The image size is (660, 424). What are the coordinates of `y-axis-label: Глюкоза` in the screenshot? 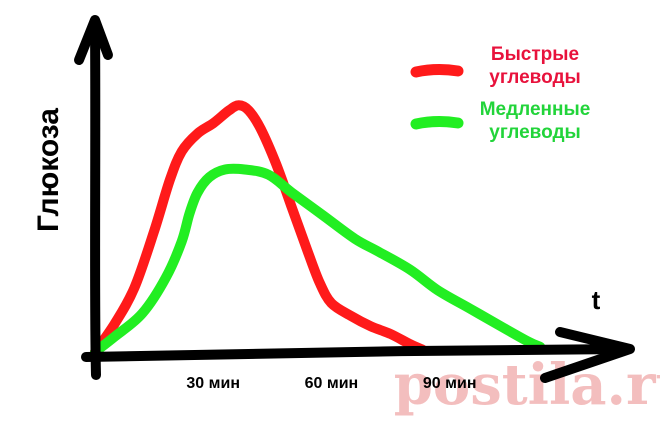 It's located at (48, 170).